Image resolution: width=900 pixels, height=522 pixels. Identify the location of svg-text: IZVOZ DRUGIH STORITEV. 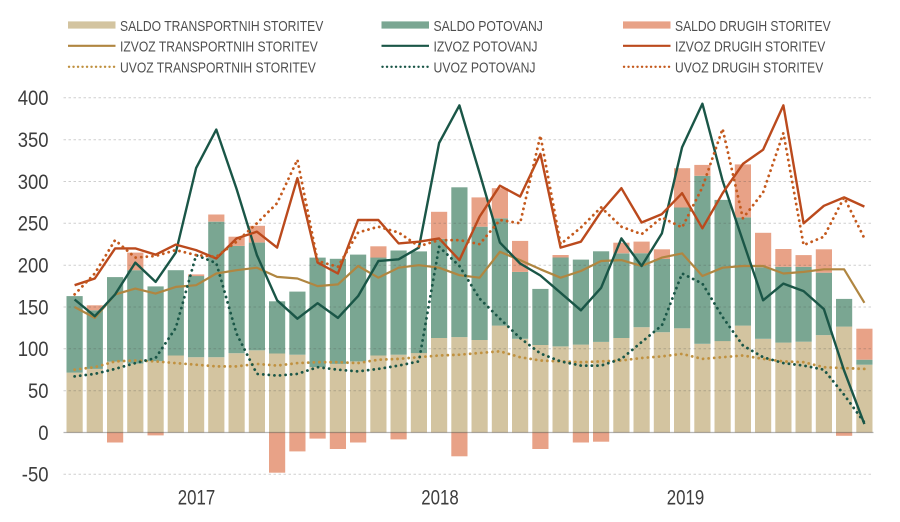
(750, 47).